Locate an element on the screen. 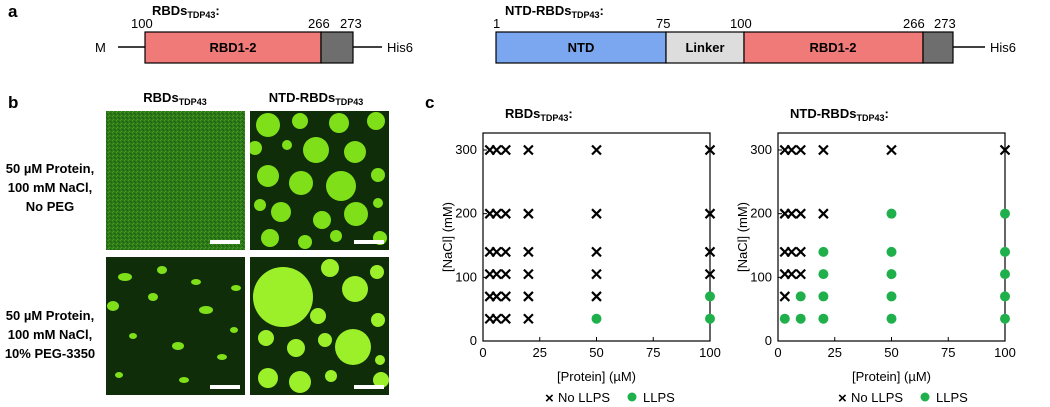 Image resolution: width=1050 pixels, height=407 pixels. residue-number: 266 is located at coordinates (319, 23).